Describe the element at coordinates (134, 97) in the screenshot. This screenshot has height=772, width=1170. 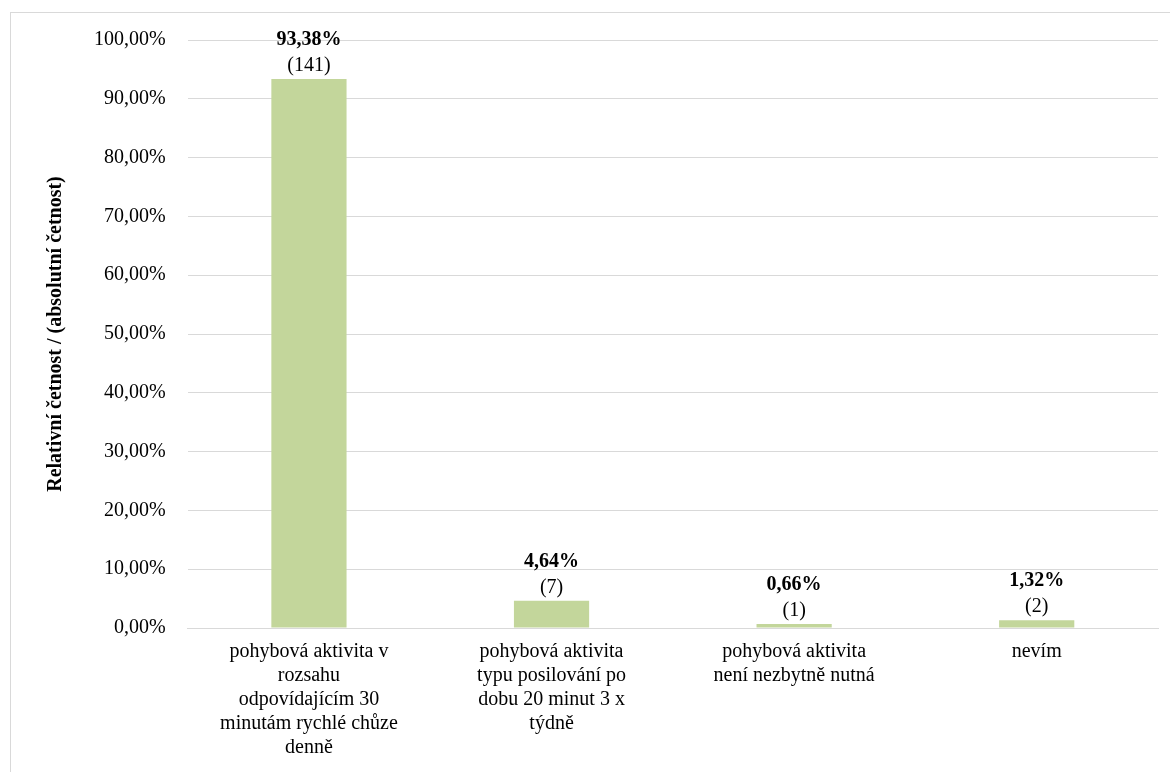
I see `y-tick-label: 90,00%` at that location.